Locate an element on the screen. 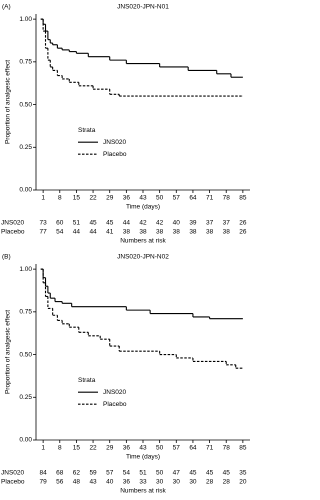  risk-value: 48 is located at coordinates (77, 482).